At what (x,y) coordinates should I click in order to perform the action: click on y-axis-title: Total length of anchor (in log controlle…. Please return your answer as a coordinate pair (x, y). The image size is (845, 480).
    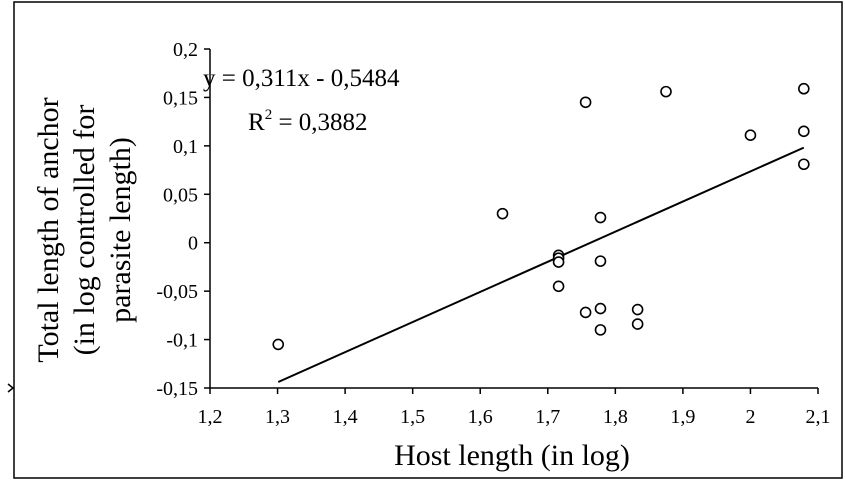
    Looking at the image, I should click on (84, 229).